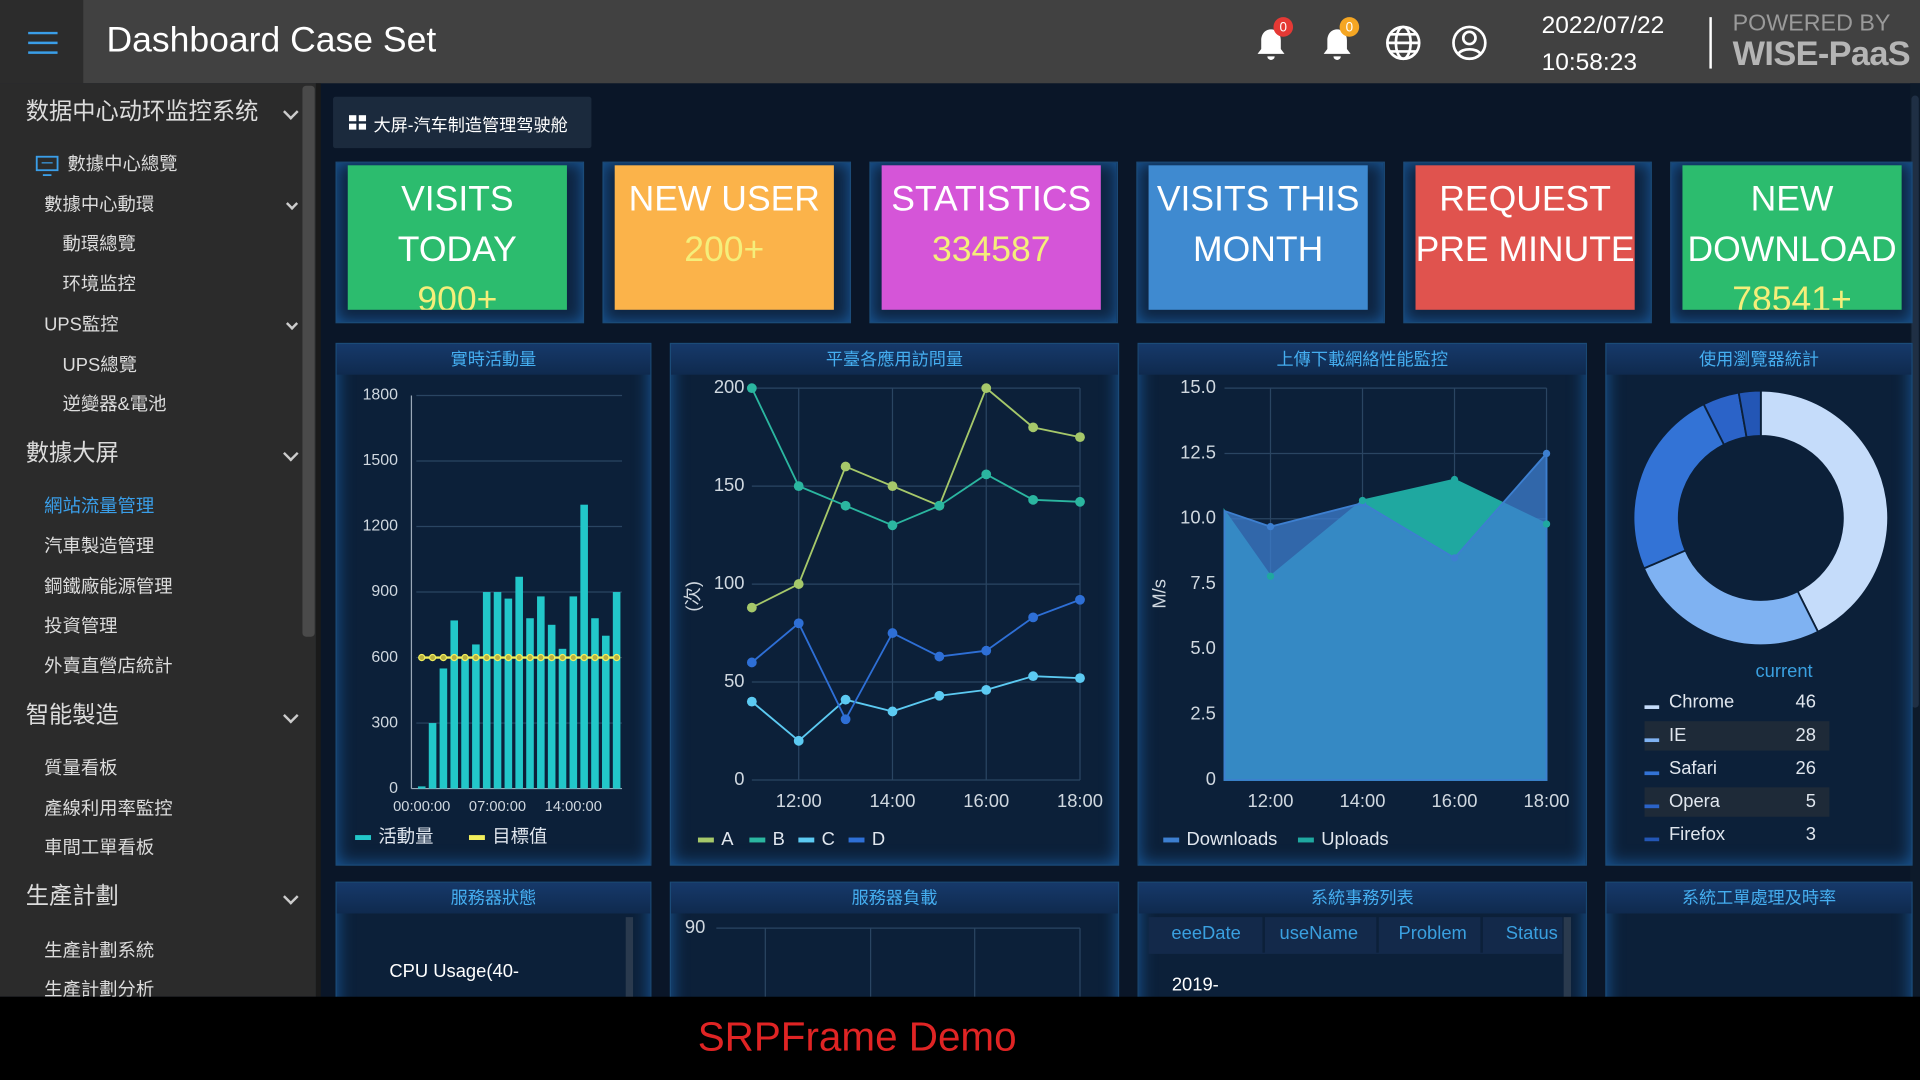 This screenshot has width=1920, height=1080. I want to click on card-title: REQUEST PRE MINUTE, so click(1525, 225).